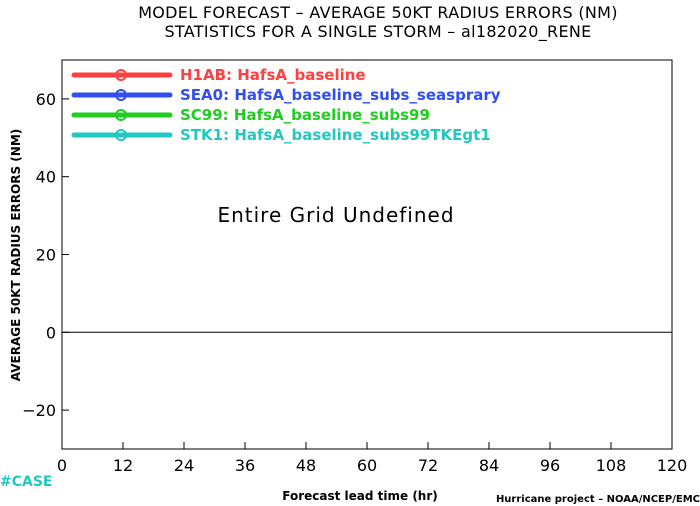  I want to click on x-tick-label: 12, so click(123, 465).